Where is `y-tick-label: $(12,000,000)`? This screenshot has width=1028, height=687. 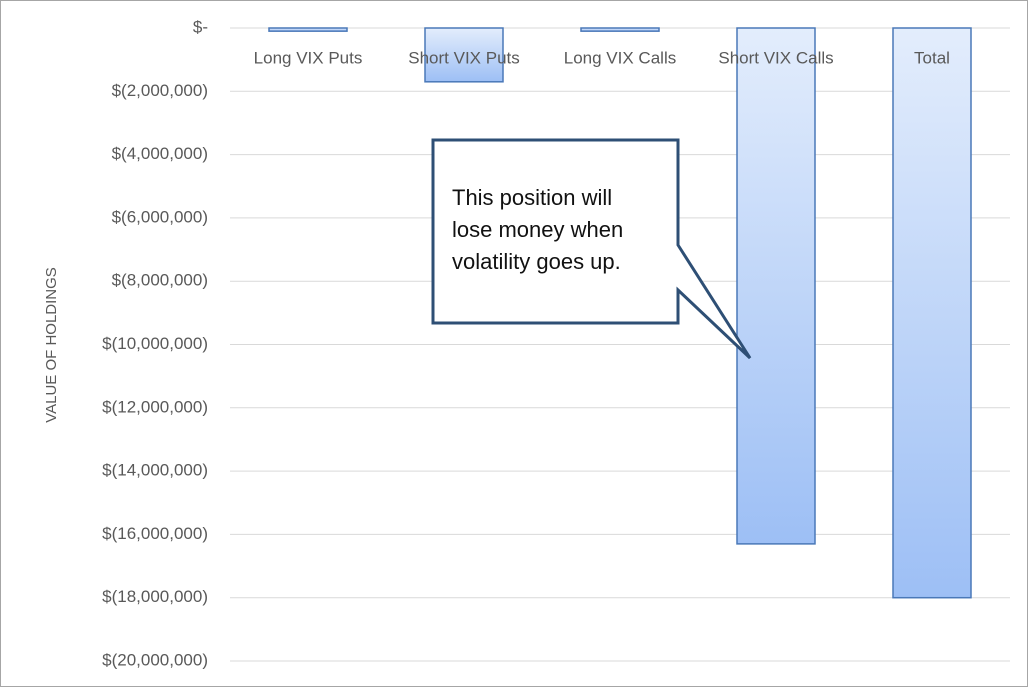
y-tick-label: $(12,000,000) is located at coordinates (155, 406).